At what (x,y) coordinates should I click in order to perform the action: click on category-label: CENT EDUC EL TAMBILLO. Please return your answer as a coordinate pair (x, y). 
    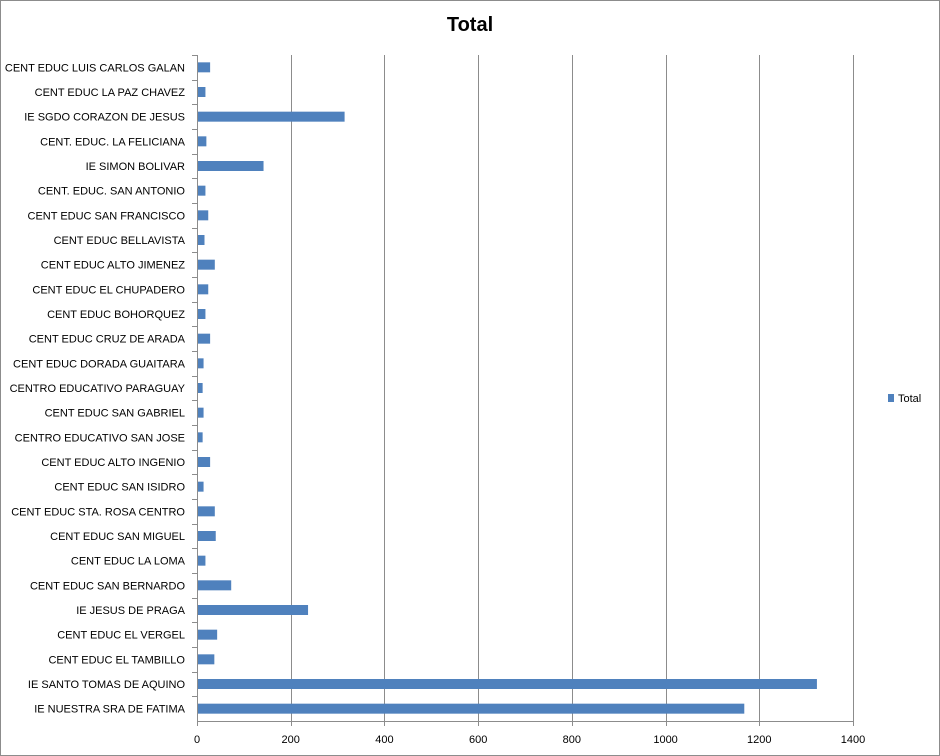
    Looking at the image, I should click on (116, 660).